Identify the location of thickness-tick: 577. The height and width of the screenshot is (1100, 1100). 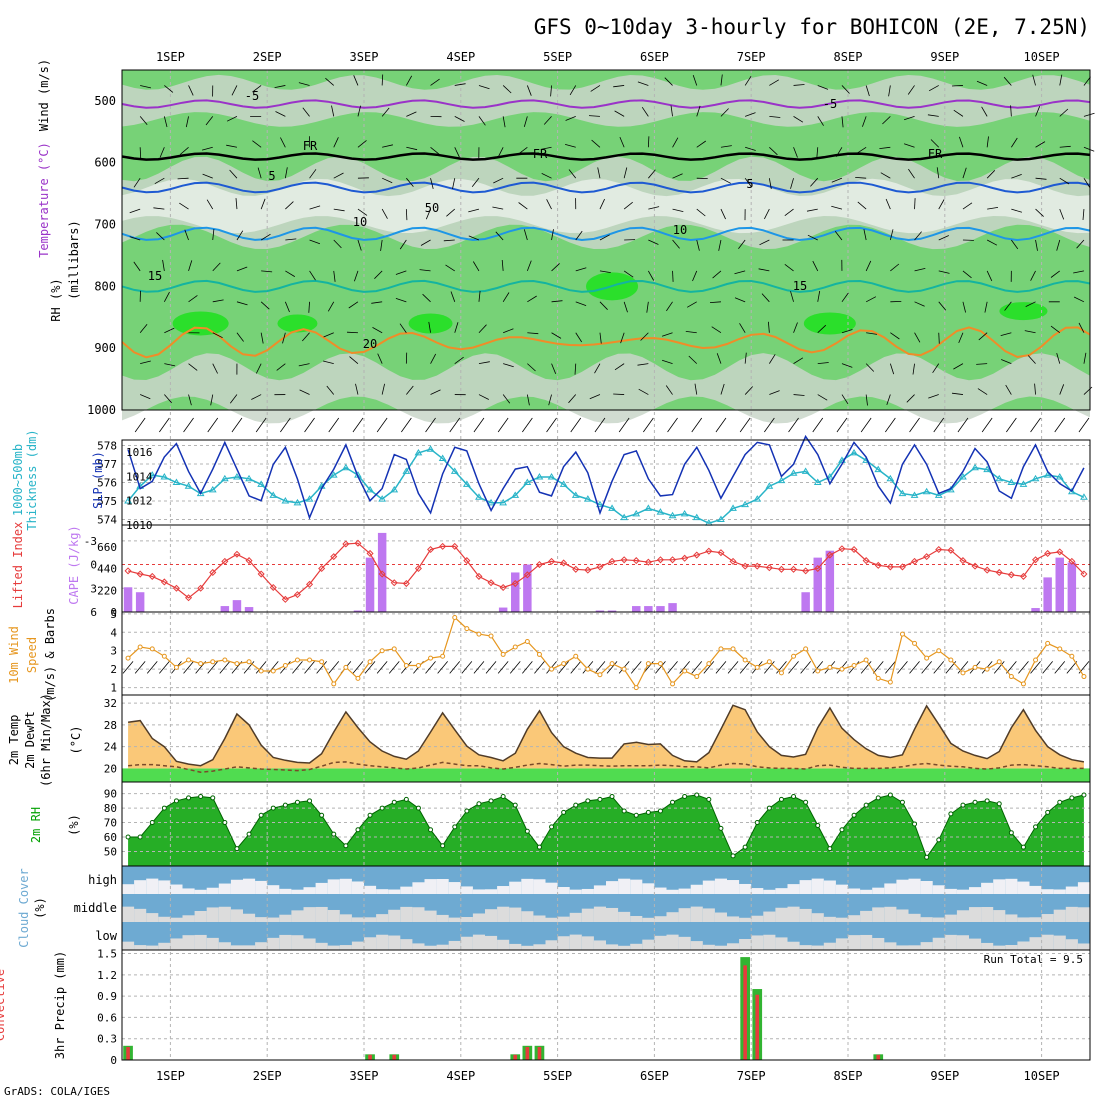
(107, 464).